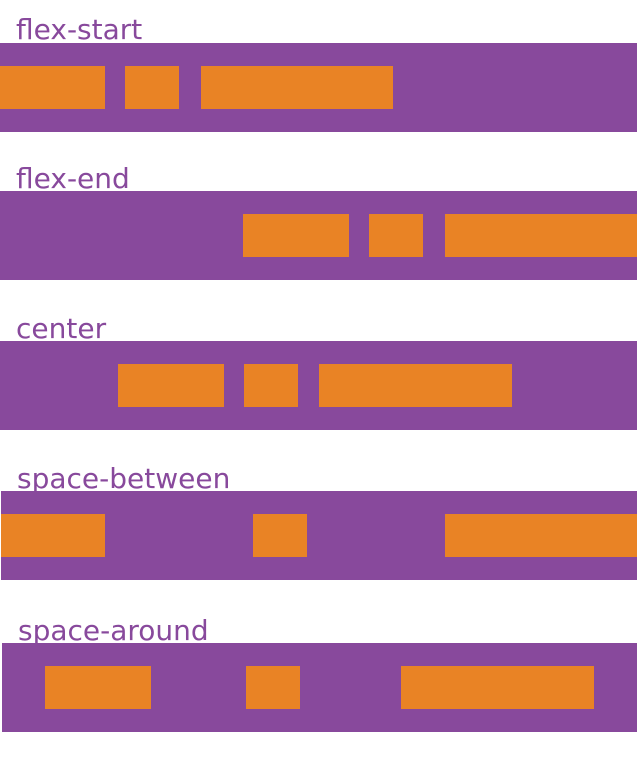  I want to click on label-space-between: space-between, so click(124, 478).